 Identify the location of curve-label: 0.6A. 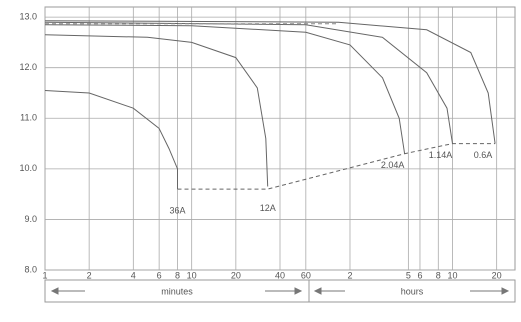
(483, 155).